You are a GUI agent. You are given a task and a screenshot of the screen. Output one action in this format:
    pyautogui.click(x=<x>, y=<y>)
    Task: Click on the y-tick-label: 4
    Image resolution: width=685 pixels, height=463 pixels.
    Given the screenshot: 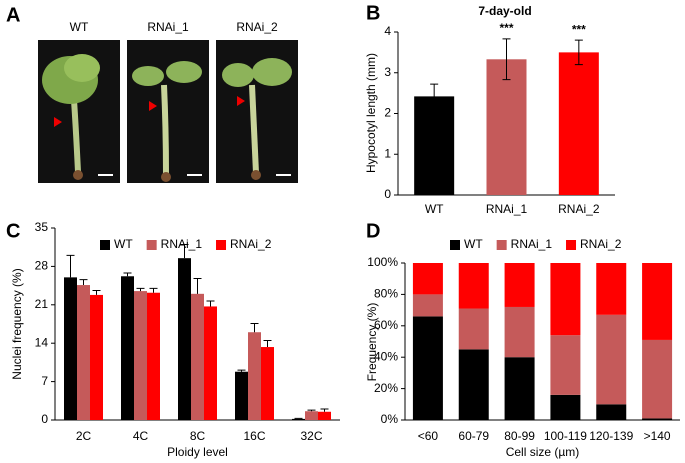 What is the action you would take?
    pyautogui.click(x=387, y=31)
    